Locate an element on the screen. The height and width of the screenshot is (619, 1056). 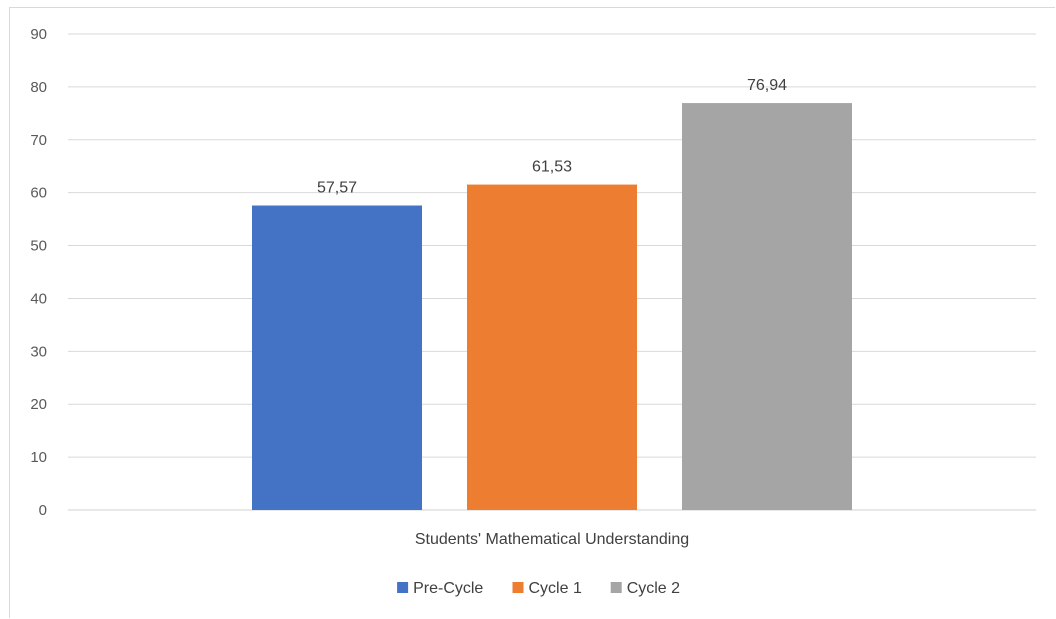
y-tick-label-10: 10 is located at coordinates (38, 457).